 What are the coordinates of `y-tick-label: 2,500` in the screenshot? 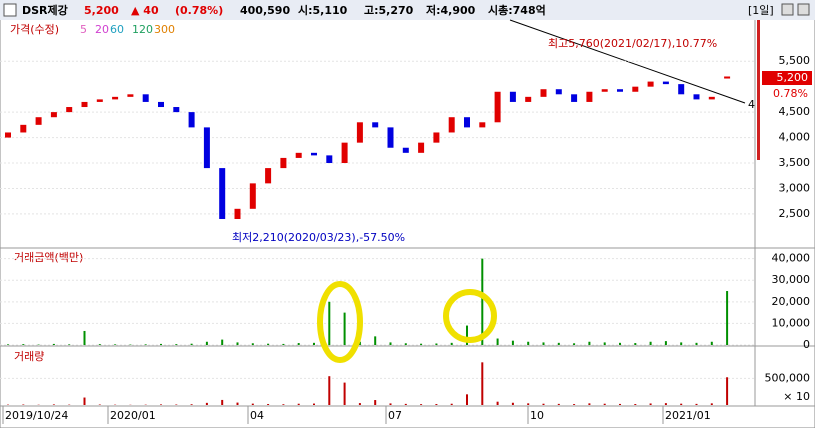 It's located at (795, 213).